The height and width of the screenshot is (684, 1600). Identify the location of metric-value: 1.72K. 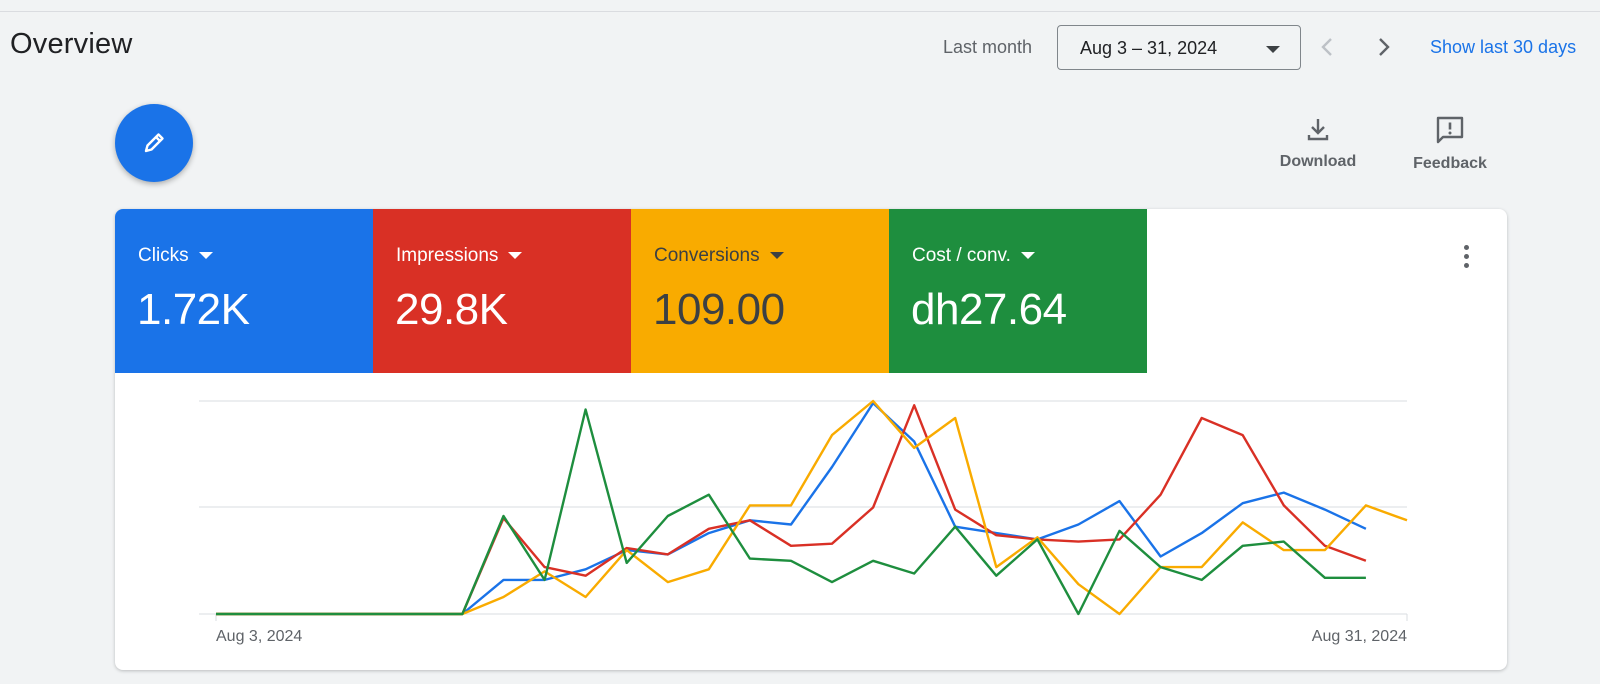
(193, 309).